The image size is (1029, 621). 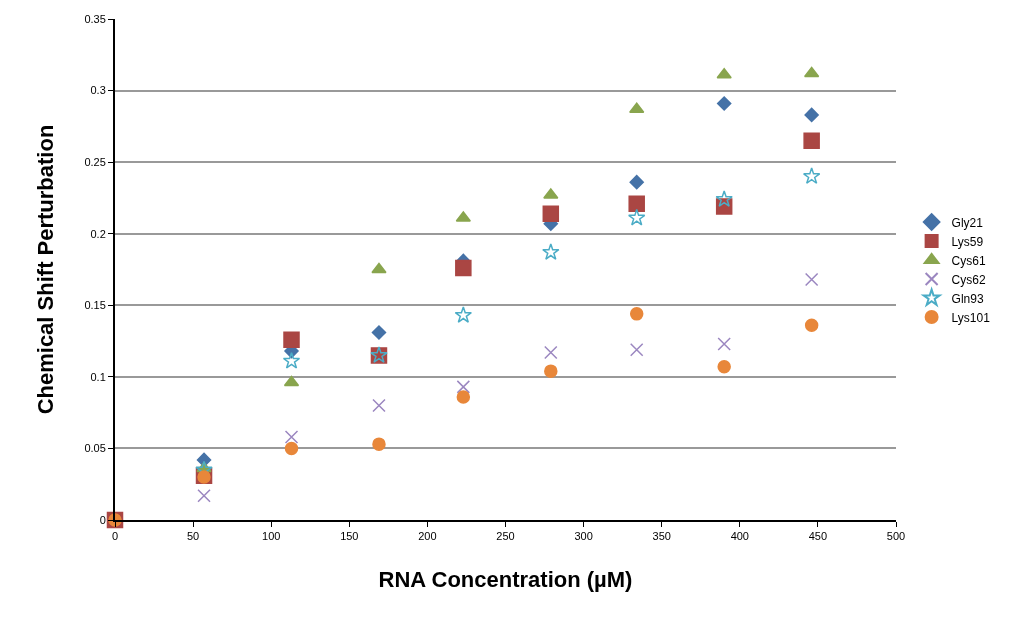 I want to click on x-tick-label: 0, so click(x=115, y=536).